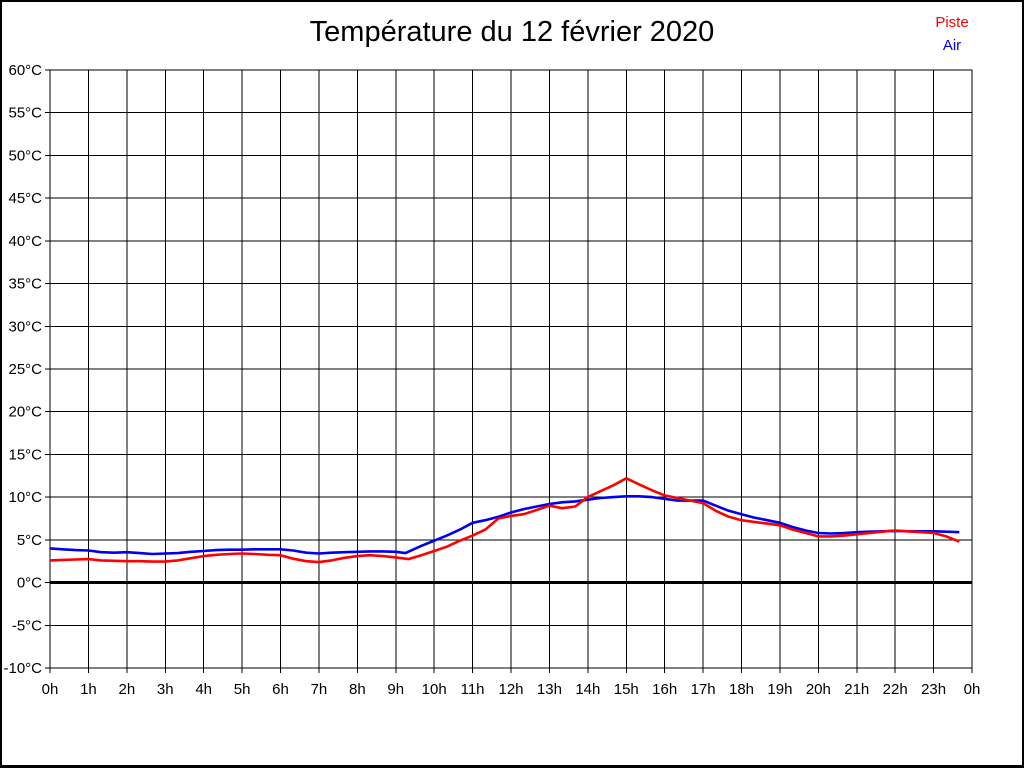  I want to click on y-tick-label: 0°C, so click(29, 583).